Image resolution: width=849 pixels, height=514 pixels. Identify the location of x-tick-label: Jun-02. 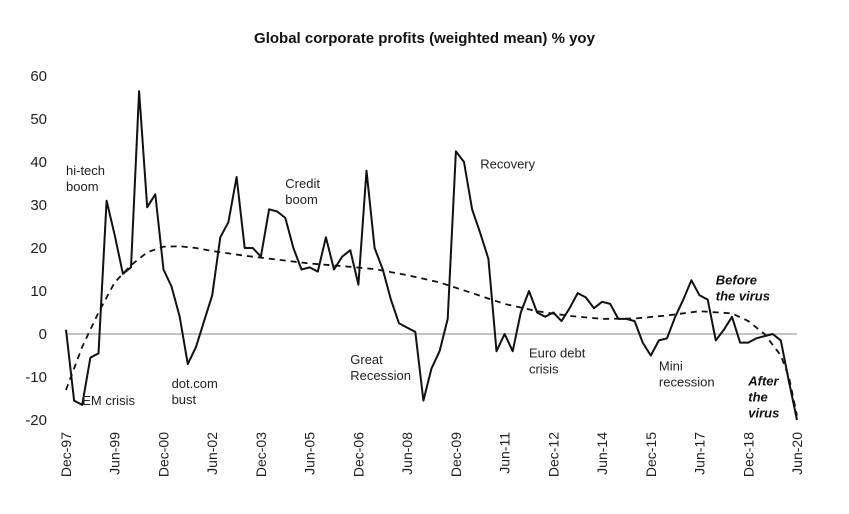
(212, 453).